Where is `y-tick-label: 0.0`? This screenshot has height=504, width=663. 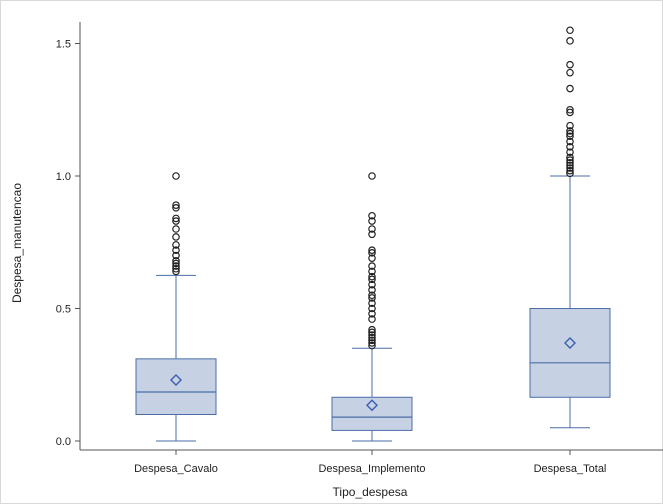 y-tick-label: 0.0 is located at coordinates (63, 442).